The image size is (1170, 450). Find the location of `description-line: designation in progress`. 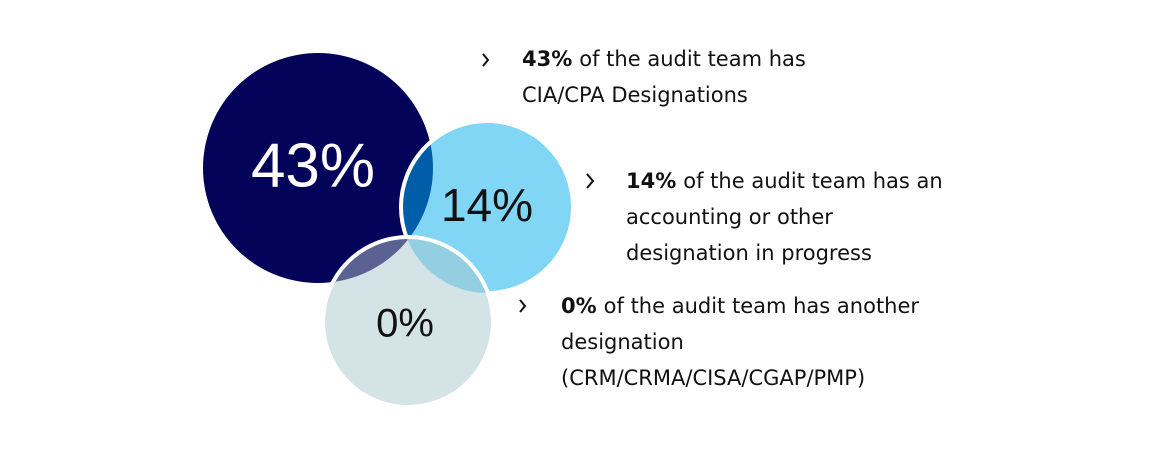

description-line: designation in progress is located at coordinates (749, 253).